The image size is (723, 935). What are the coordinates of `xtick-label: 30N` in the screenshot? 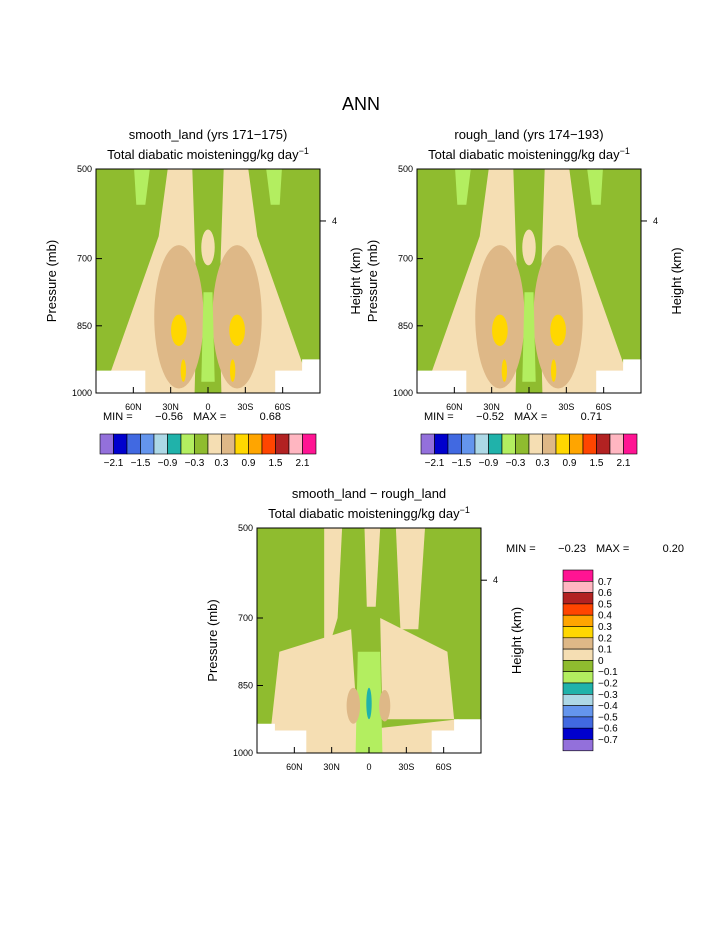 It's located at (170, 407).